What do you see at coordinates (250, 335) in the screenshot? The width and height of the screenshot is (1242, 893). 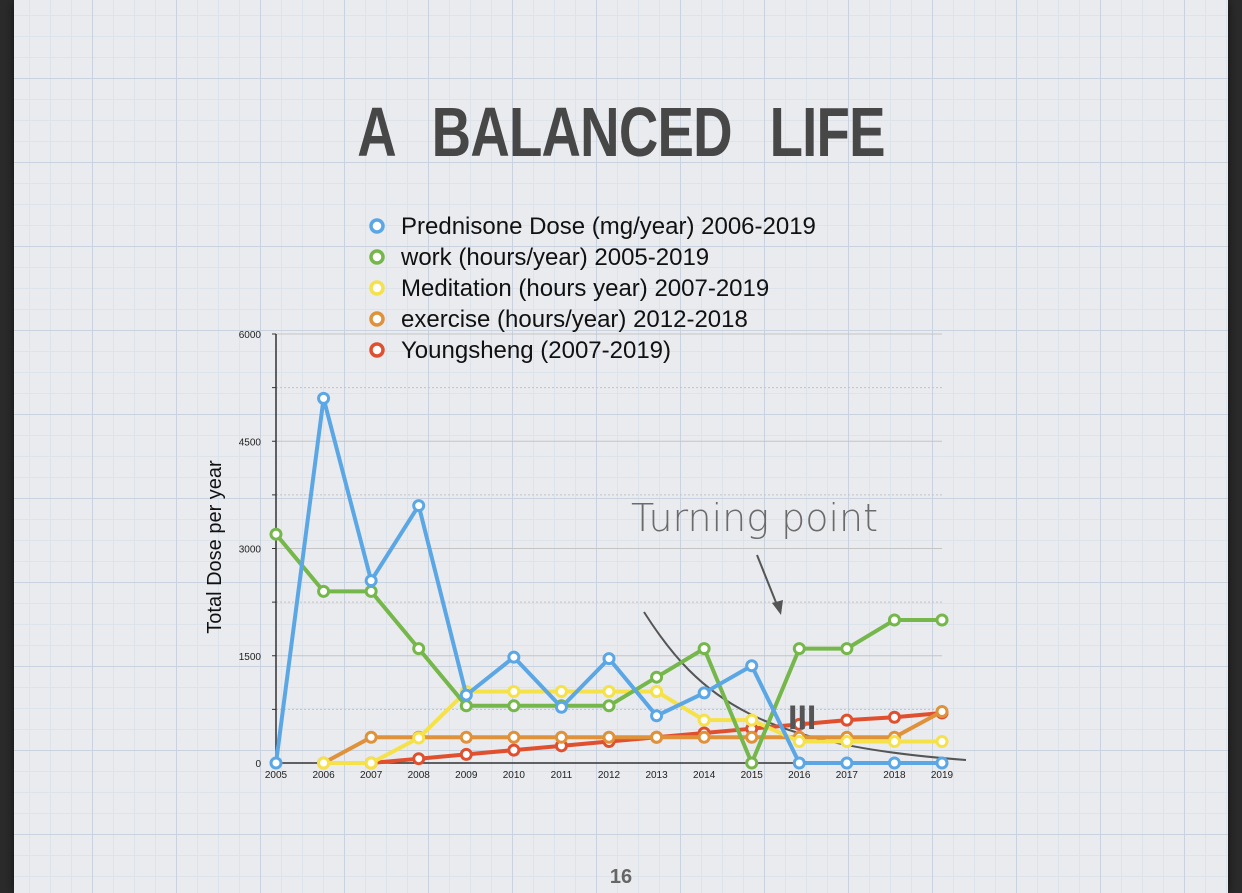 I see `y-tick-label: 6000` at bounding box center [250, 335].